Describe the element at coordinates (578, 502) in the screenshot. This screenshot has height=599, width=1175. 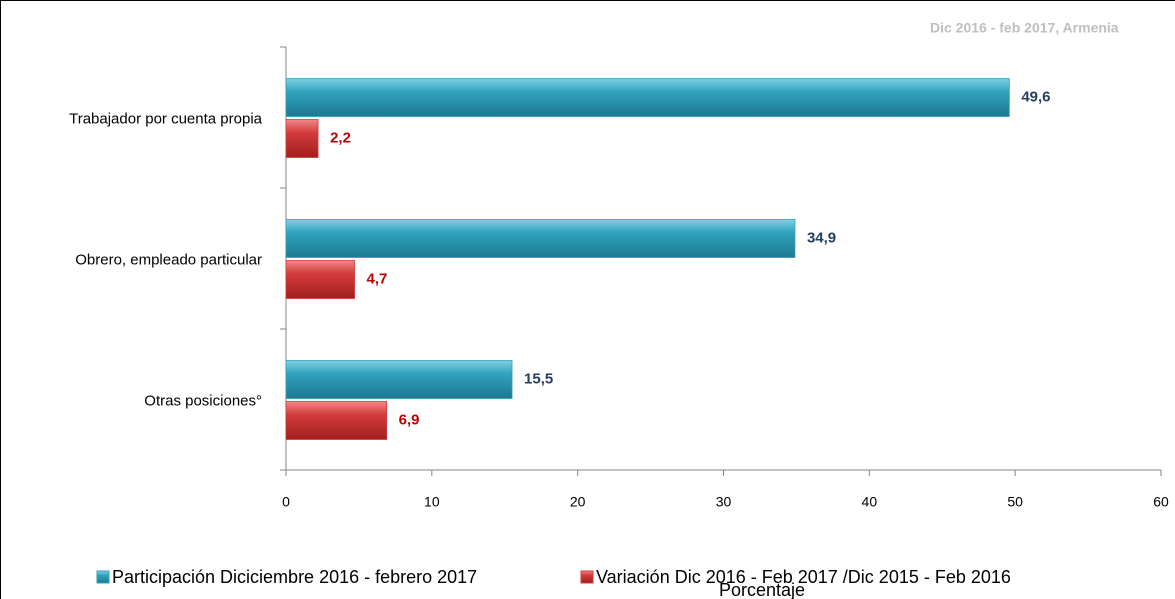
I see `x-tick-label: 20` at that location.